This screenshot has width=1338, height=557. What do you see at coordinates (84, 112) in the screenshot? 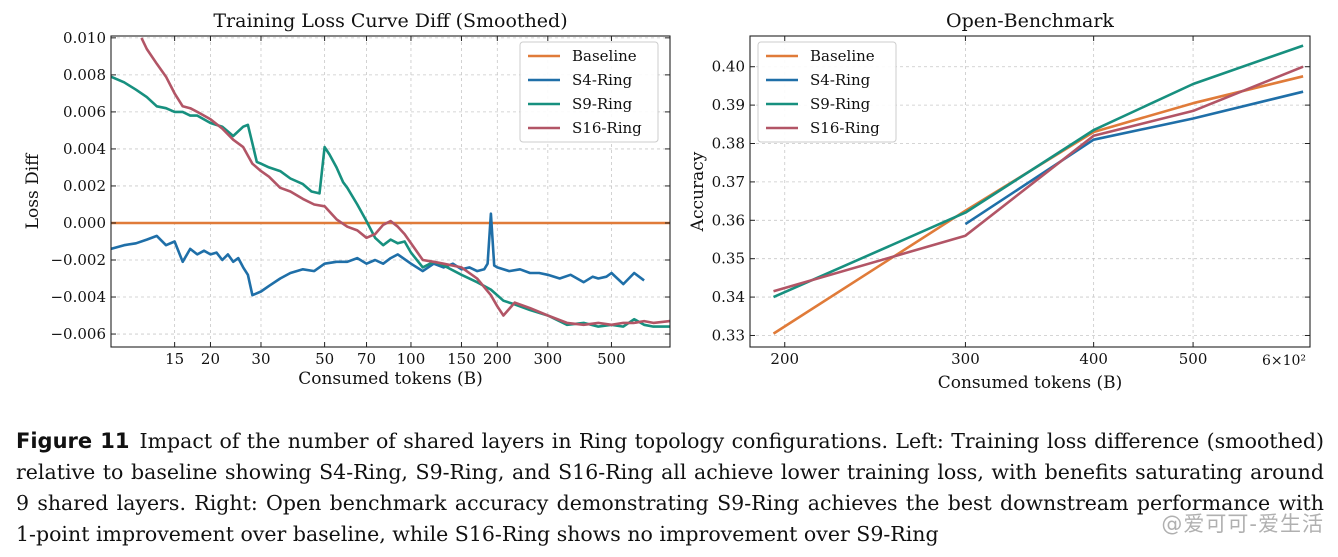
I see `y-tick-label: 0.006` at bounding box center [84, 112].